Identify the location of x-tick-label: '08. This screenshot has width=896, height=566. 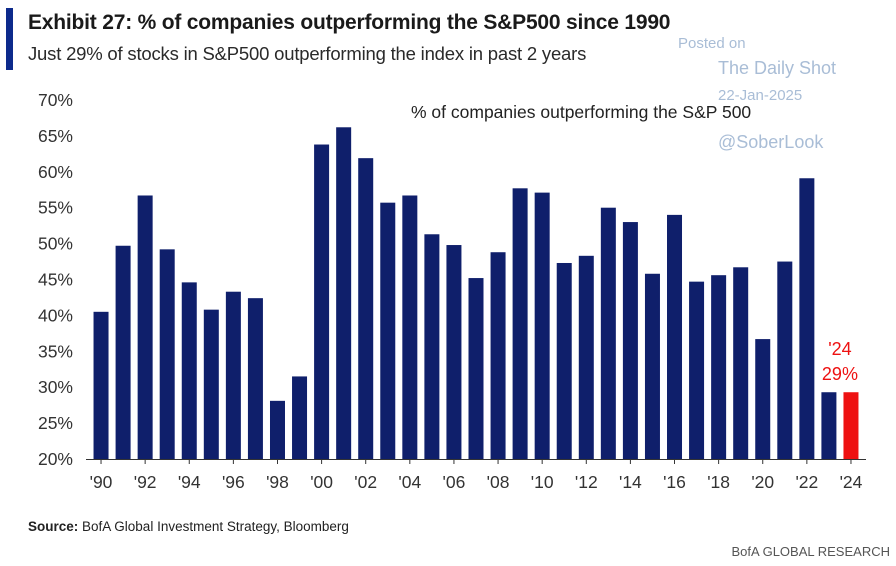
(498, 482).